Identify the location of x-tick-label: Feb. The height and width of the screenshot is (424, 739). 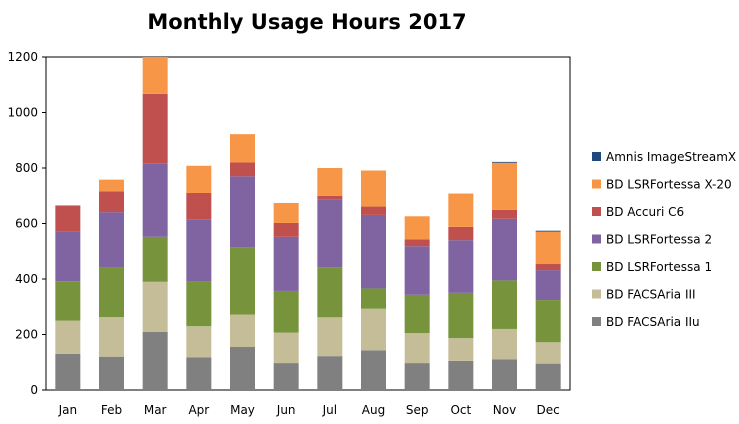
(111, 410).